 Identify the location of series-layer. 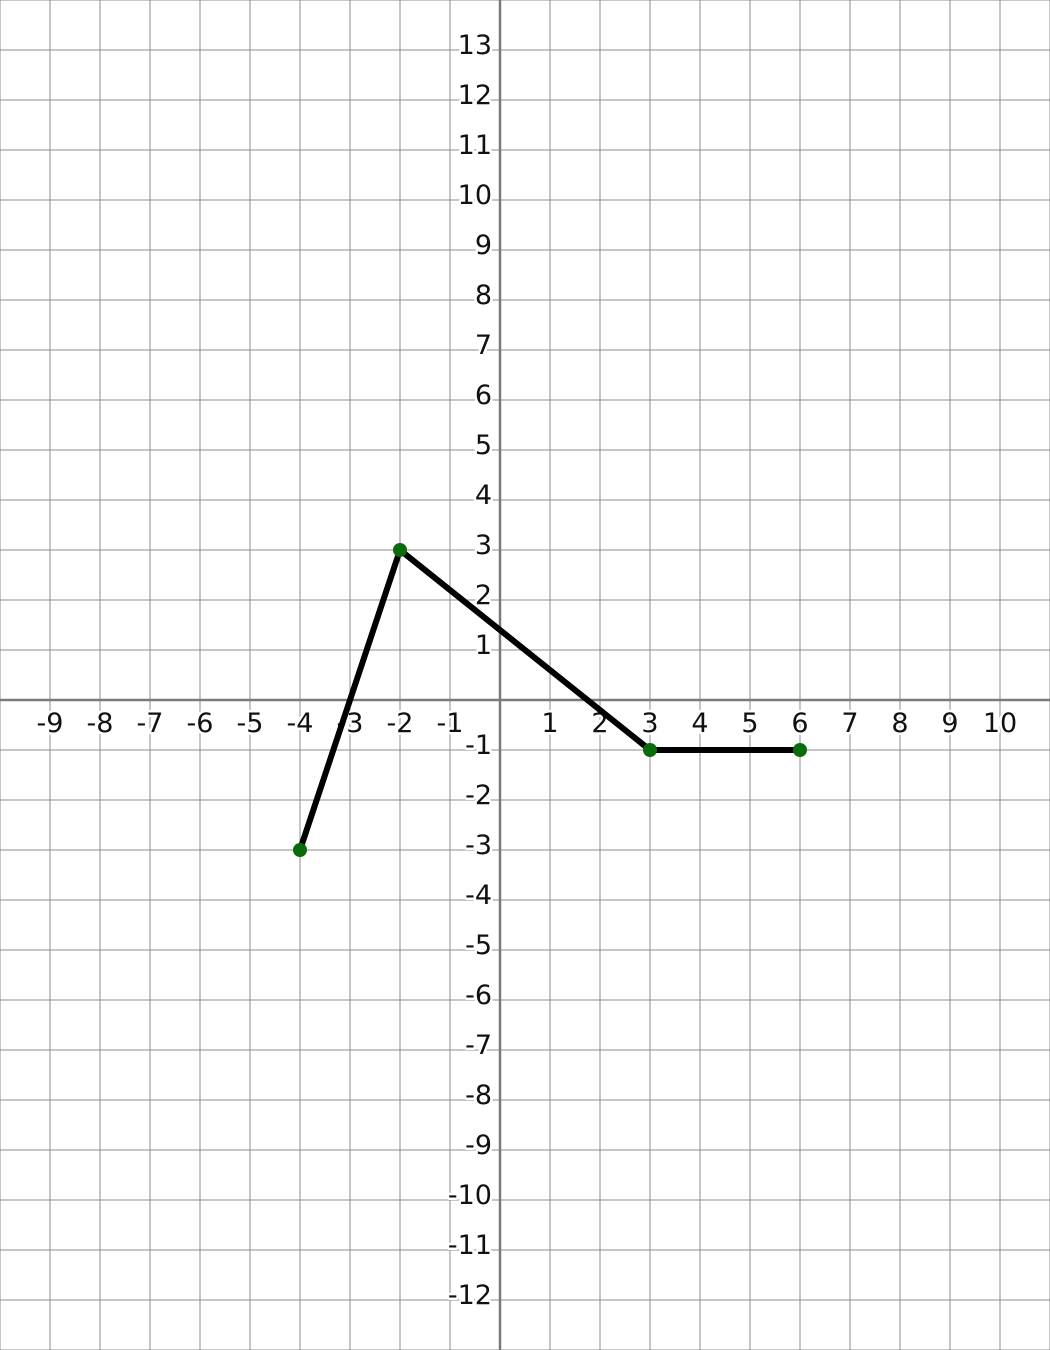
(550, 700).